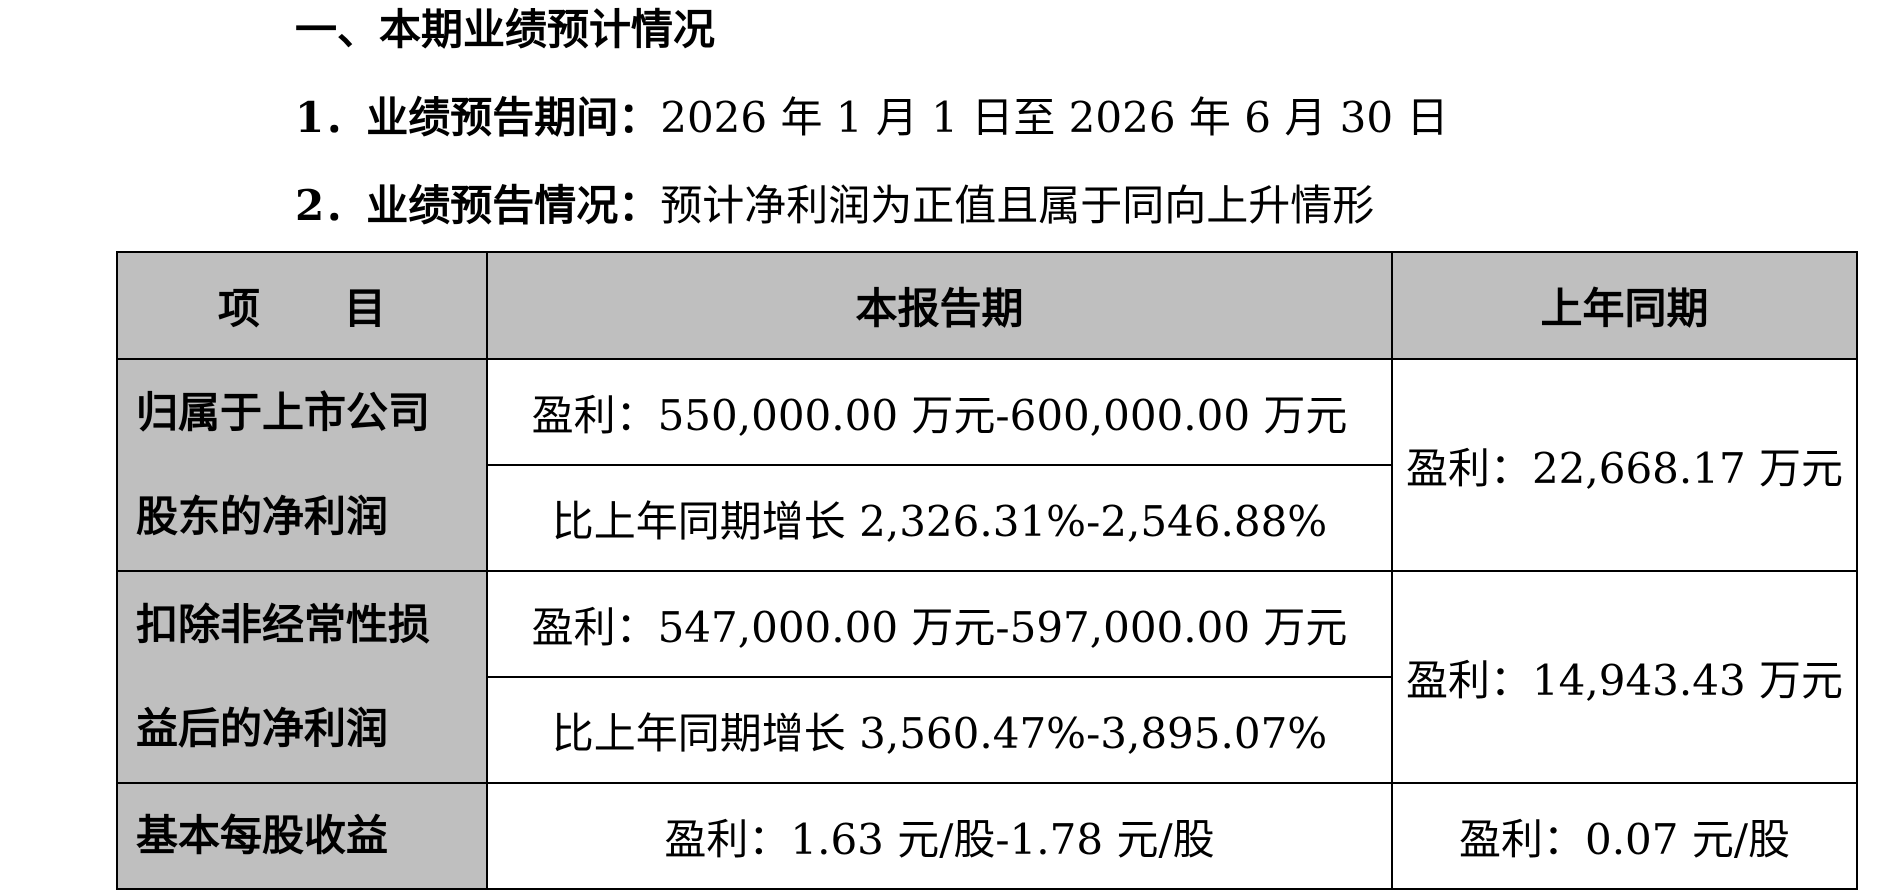  Describe the element at coordinates (262, 728) in the screenshot. I see `row-label-line2: 益后的净利润` at that location.